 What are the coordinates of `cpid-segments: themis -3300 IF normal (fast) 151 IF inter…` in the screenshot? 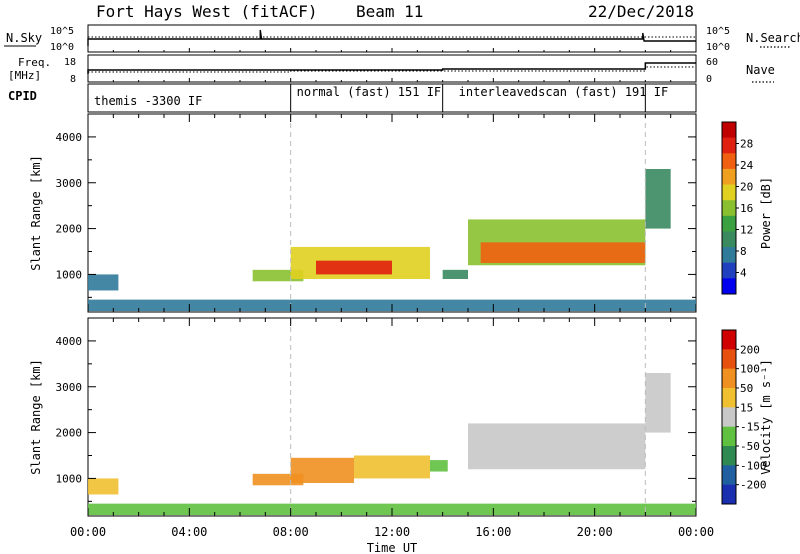 It's located at (381, 98).